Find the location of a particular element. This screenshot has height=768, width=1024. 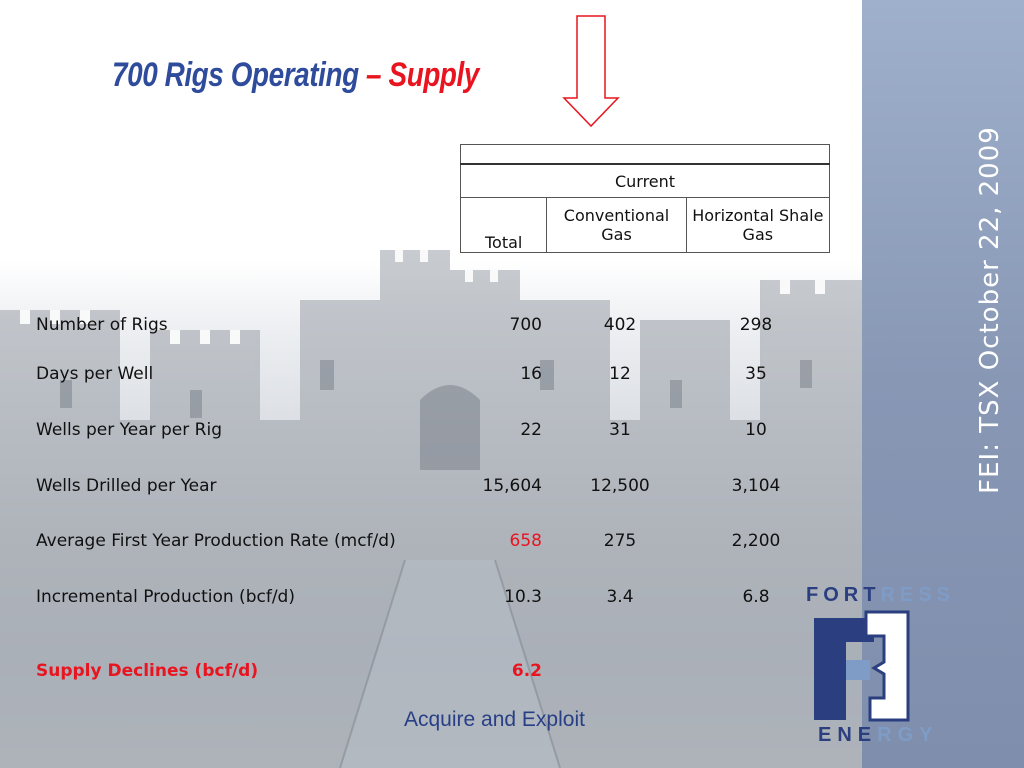

header-blank-cell is located at coordinates (645, 154).